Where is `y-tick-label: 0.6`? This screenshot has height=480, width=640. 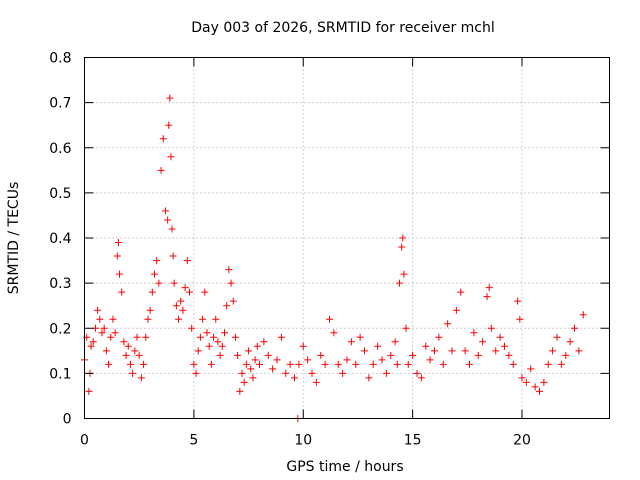 y-tick-label: 0.6 is located at coordinates (60, 149).